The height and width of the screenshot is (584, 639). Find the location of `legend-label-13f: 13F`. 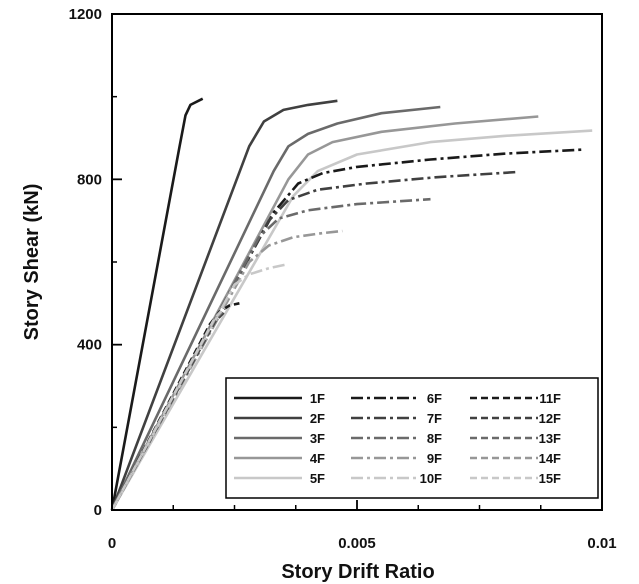

legend-label-13f: 13F is located at coordinates (550, 438).